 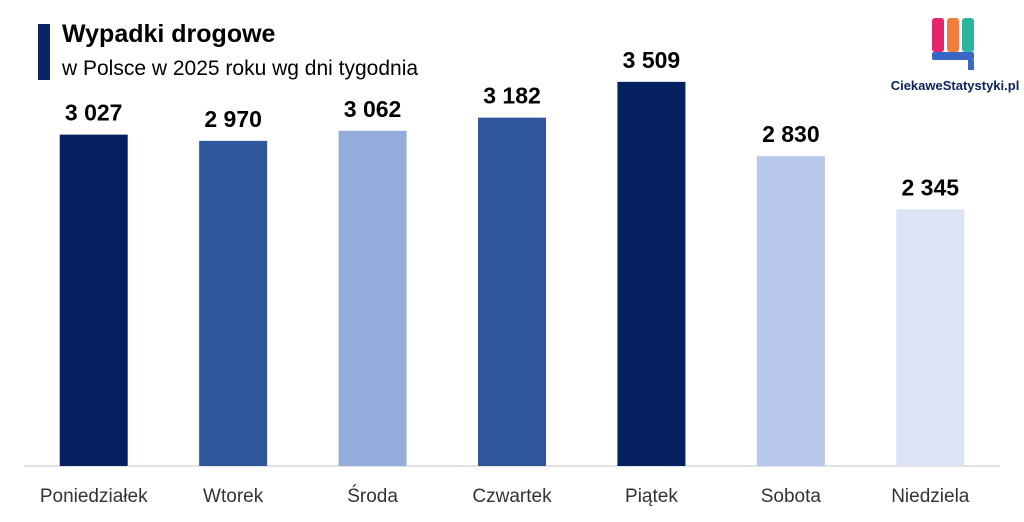 I want to click on data-label-0: 3 027, so click(x=94, y=113).